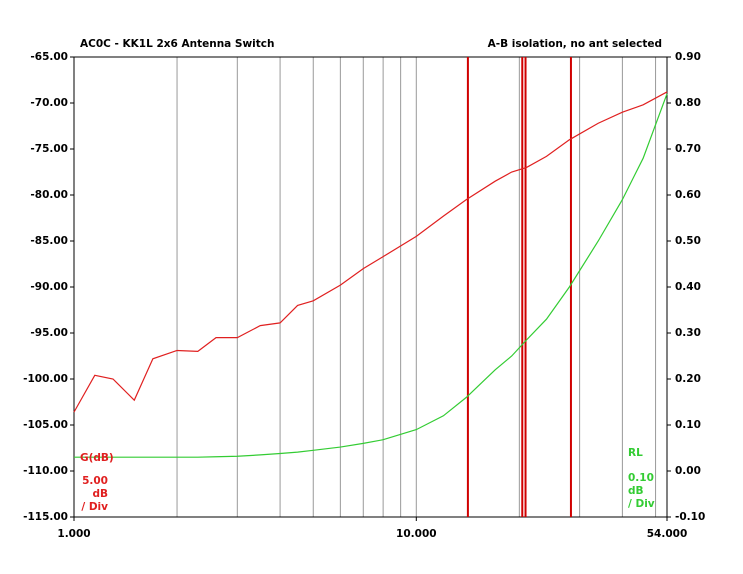  I want to click on scale-label: 0.10, so click(641, 478).